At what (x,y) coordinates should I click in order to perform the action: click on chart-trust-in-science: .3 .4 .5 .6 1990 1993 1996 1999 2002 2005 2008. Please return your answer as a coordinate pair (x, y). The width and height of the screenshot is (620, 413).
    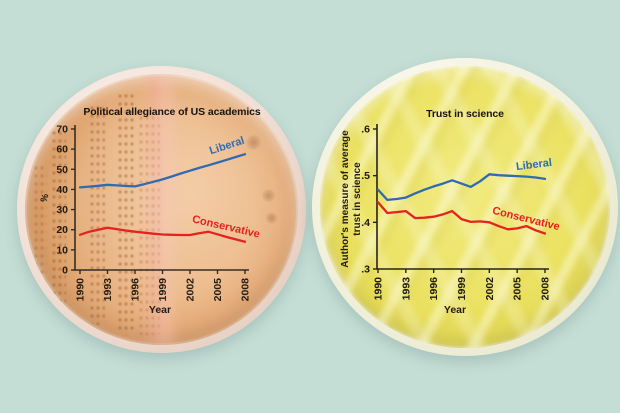
    Looking at the image, I should click on (456, 212).